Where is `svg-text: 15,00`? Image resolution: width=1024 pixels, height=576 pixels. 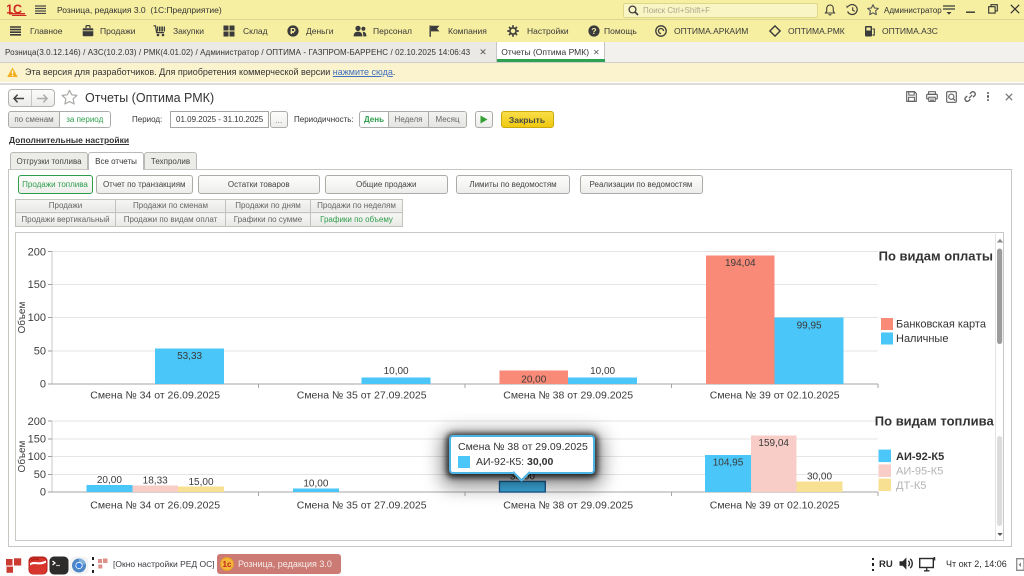
svg-text: 15,00 is located at coordinates (200, 481).